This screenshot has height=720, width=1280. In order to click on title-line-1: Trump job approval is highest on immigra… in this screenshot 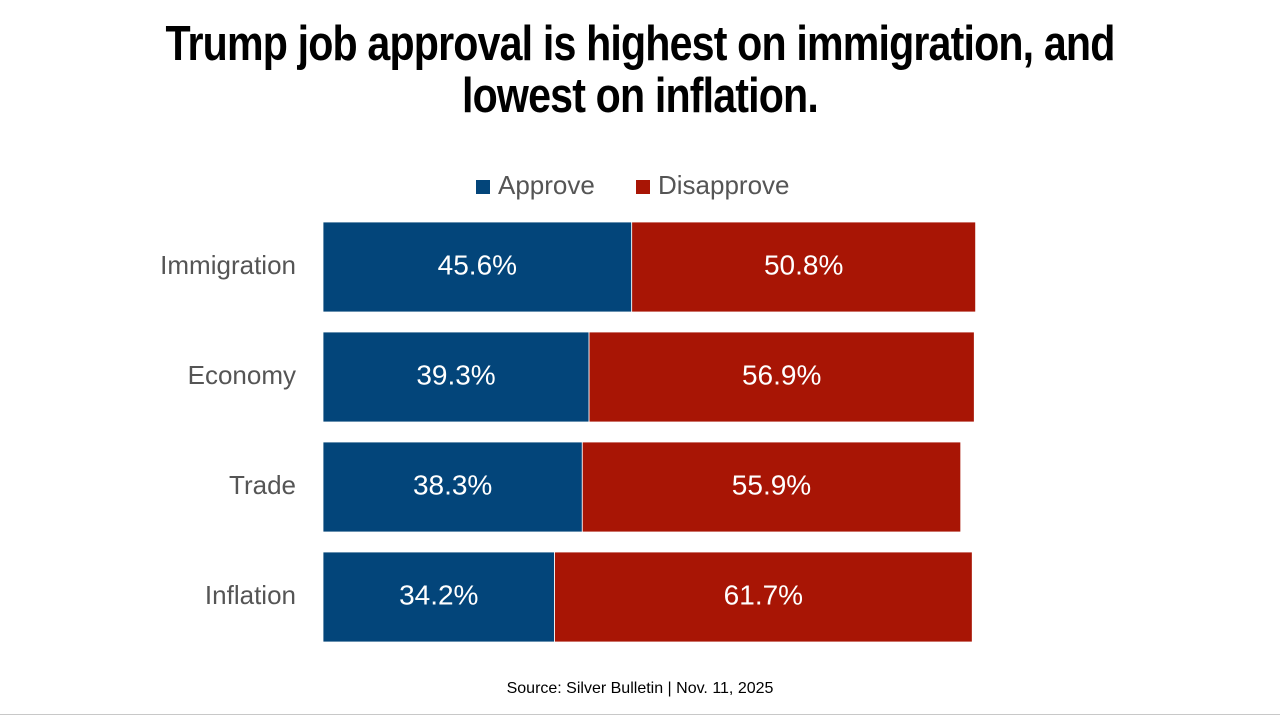, I will do `click(640, 44)`.